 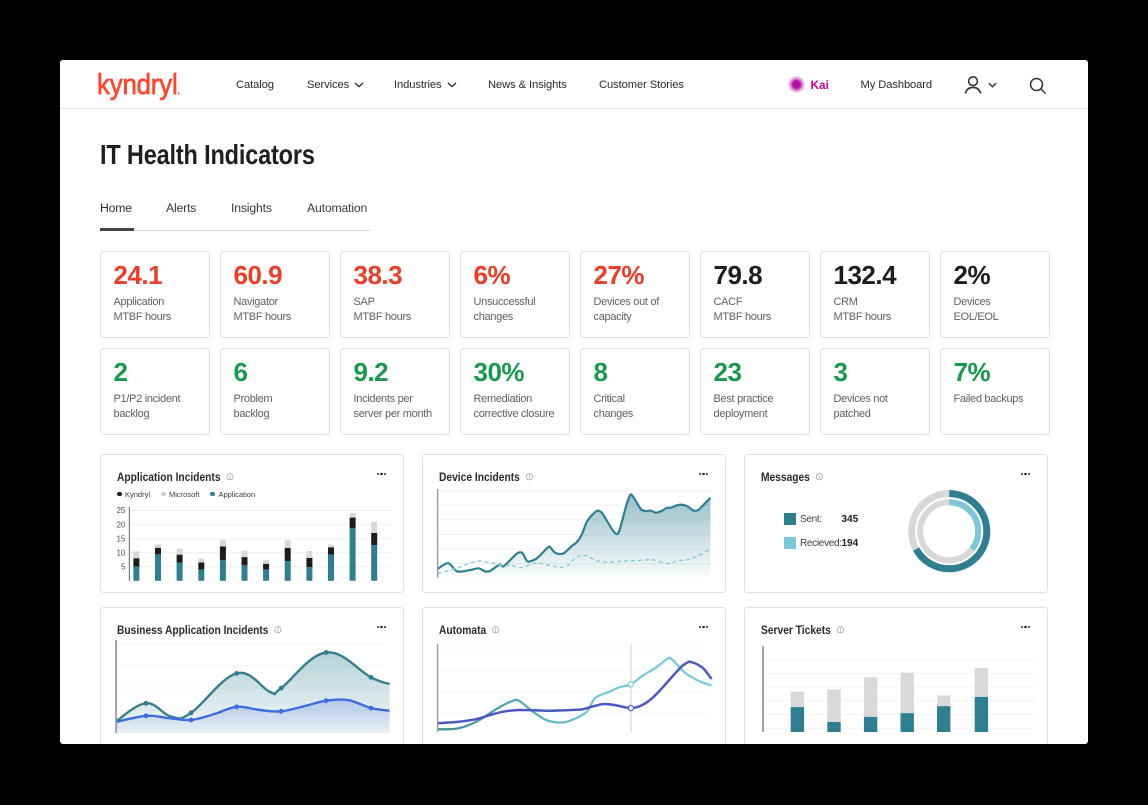 What do you see at coordinates (120, 538) in the screenshot?
I see `svg-text: 15` at bounding box center [120, 538].